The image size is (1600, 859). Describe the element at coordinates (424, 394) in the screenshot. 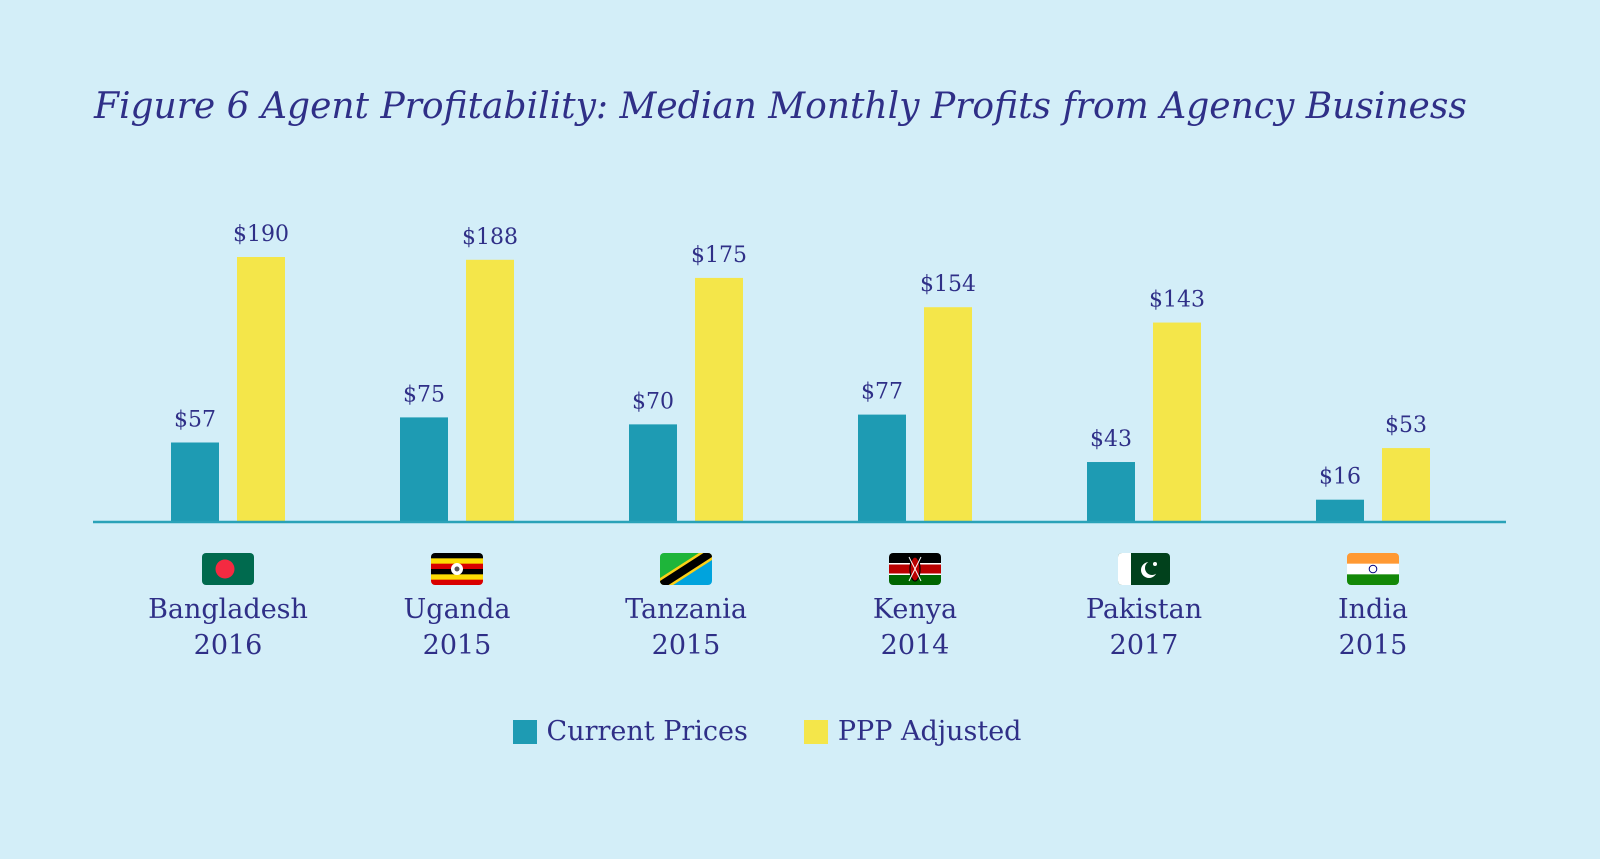

I see `data-label-current-prices: $75` at that location.